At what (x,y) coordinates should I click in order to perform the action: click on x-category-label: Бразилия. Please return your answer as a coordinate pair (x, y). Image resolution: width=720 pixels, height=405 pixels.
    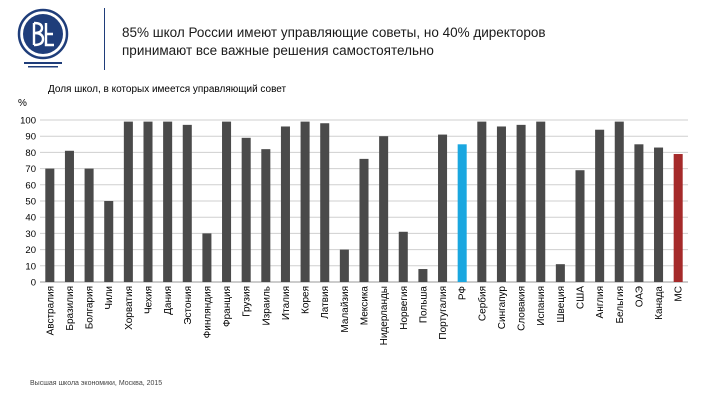
    Looking at the image, I should click on (70, 308).